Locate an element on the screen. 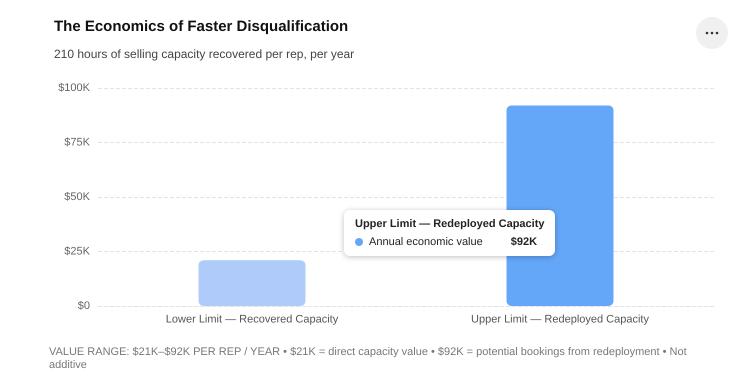 Image resolution: width=750 pixels, height=370 pixels. y-tick-label: $50K is located at coordinates (77, 197).